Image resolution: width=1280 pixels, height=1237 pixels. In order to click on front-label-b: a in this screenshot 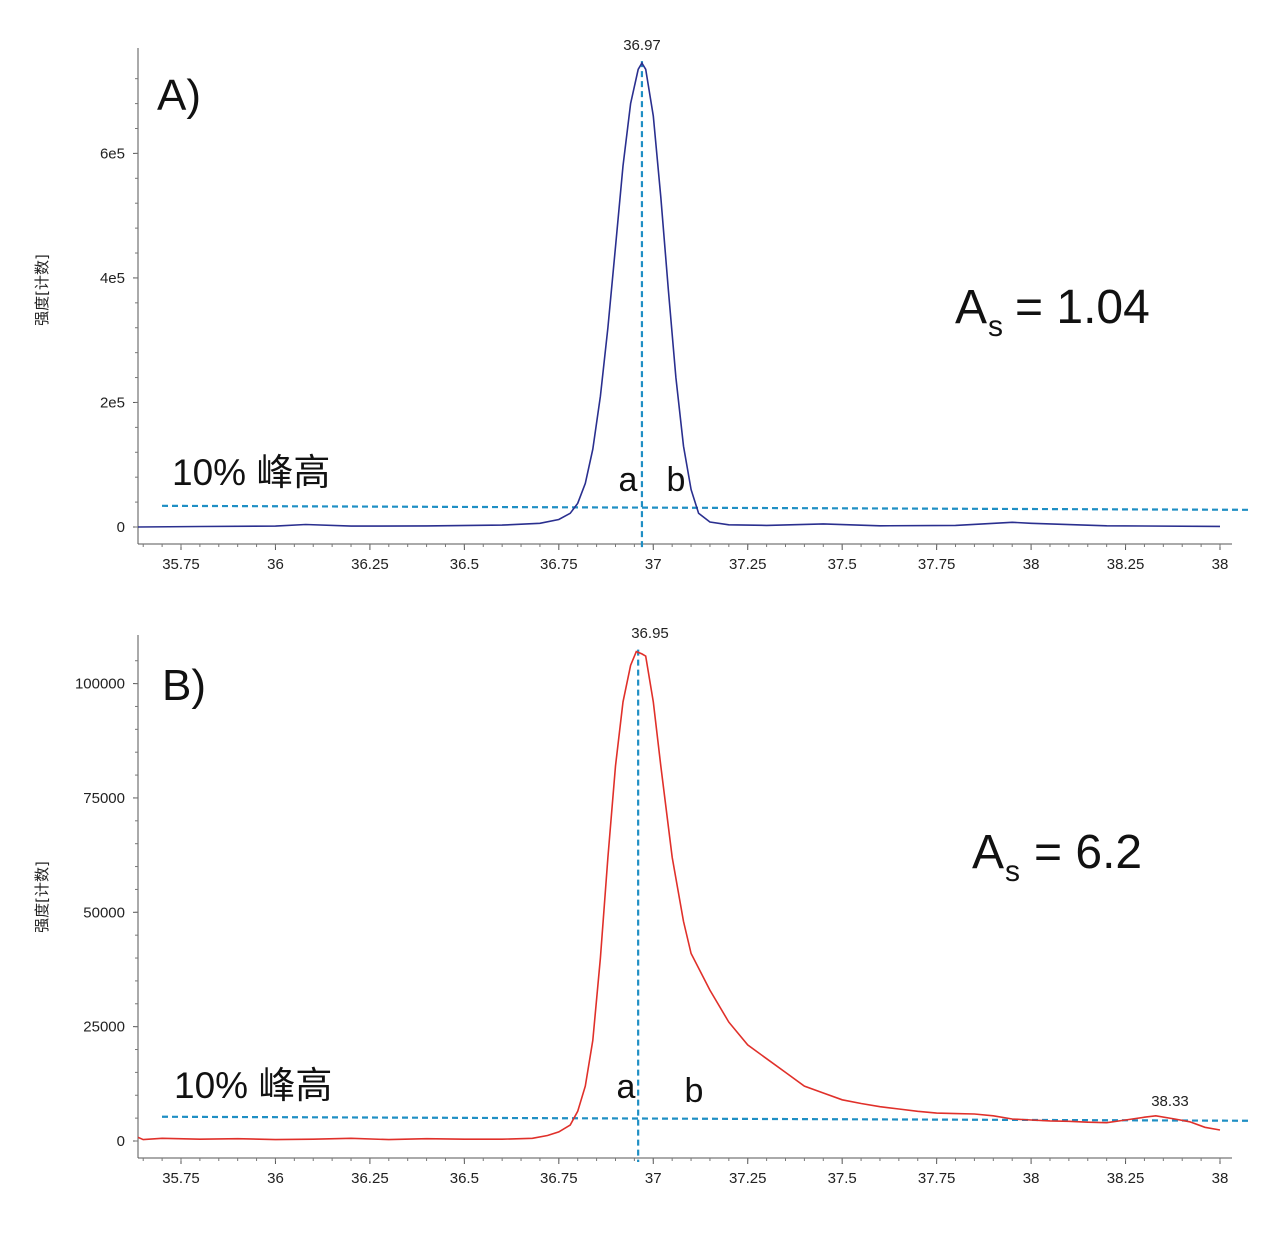, I will do `click(626, 1087)`.